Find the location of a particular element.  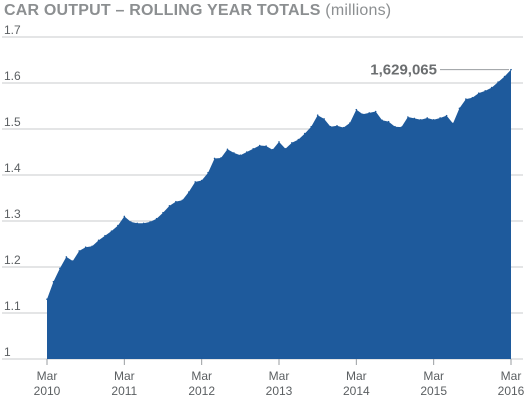

y-axis-ticks: 1 1.1 1.2 1.3 1.4 1.5 1.6 1.7 is located at coordinates (12, 191).